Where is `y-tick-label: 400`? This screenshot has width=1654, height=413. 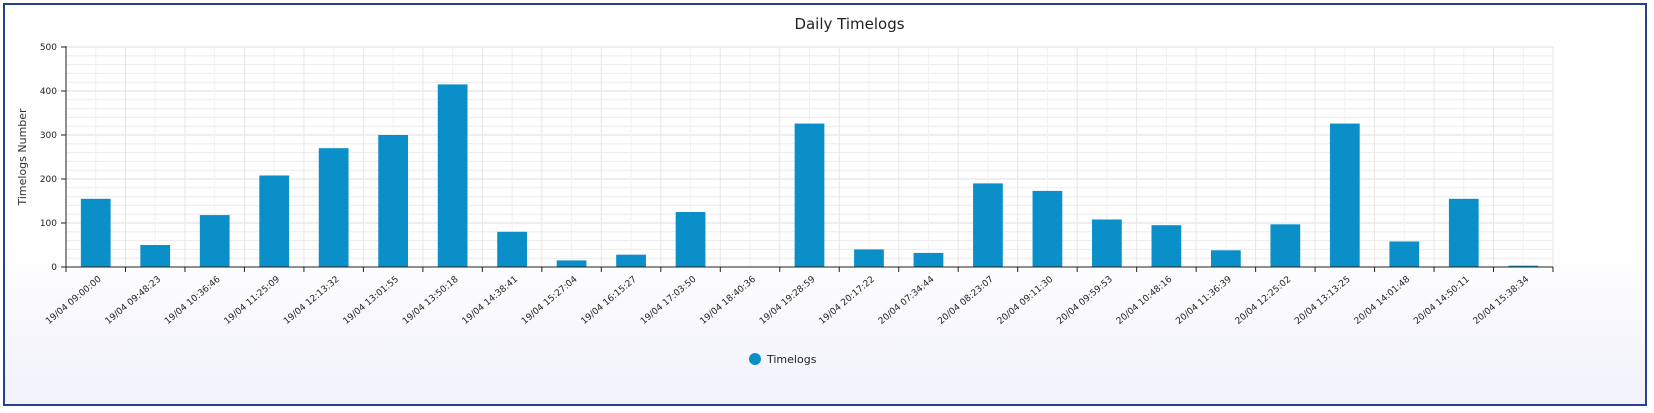 y-tick-label: 400 is located at coordinates (48, 92).